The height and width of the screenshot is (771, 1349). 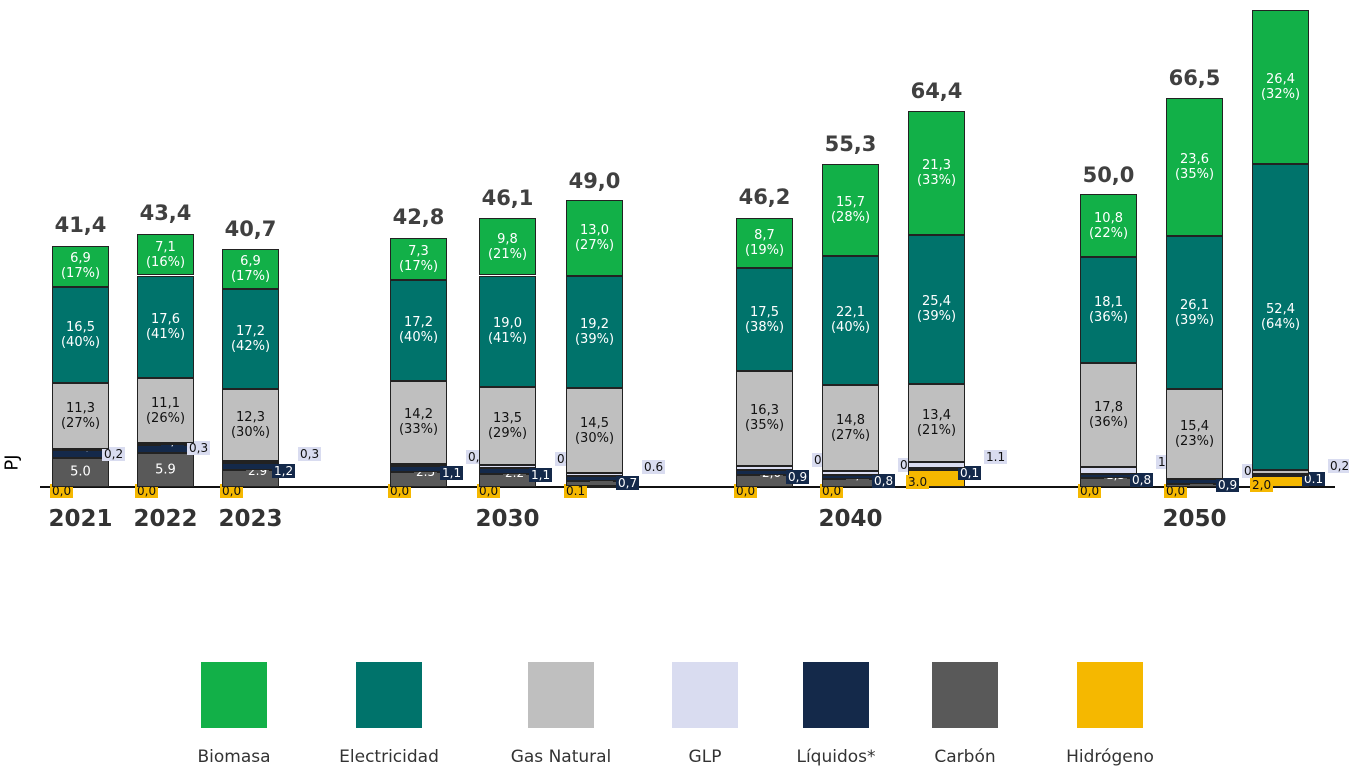 I want to click on value-label: 18,1 (36%), so click(x=1108, y=310).